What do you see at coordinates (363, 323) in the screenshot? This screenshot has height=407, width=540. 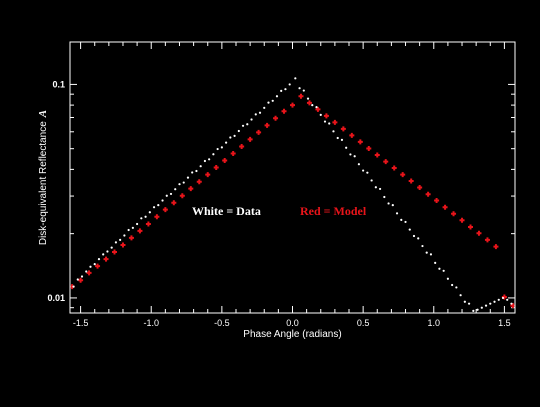 I see `x-tick-label: 0.5` at bounding box center [363, 323].